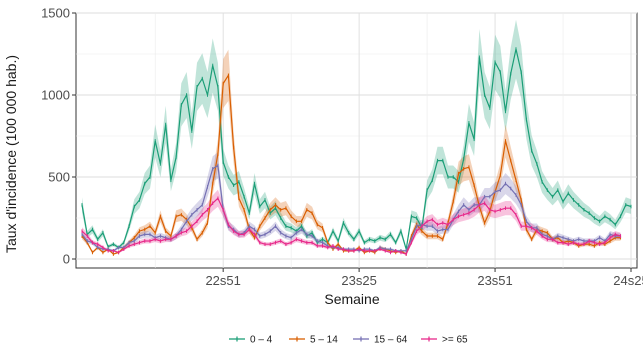 The width and height of the screenshot is (643, 353). Describe the element at coordinates (11, 154) in the screenshot. I see `y-axis-title: Taux d'incidence (100 000 hab.)` at that location.